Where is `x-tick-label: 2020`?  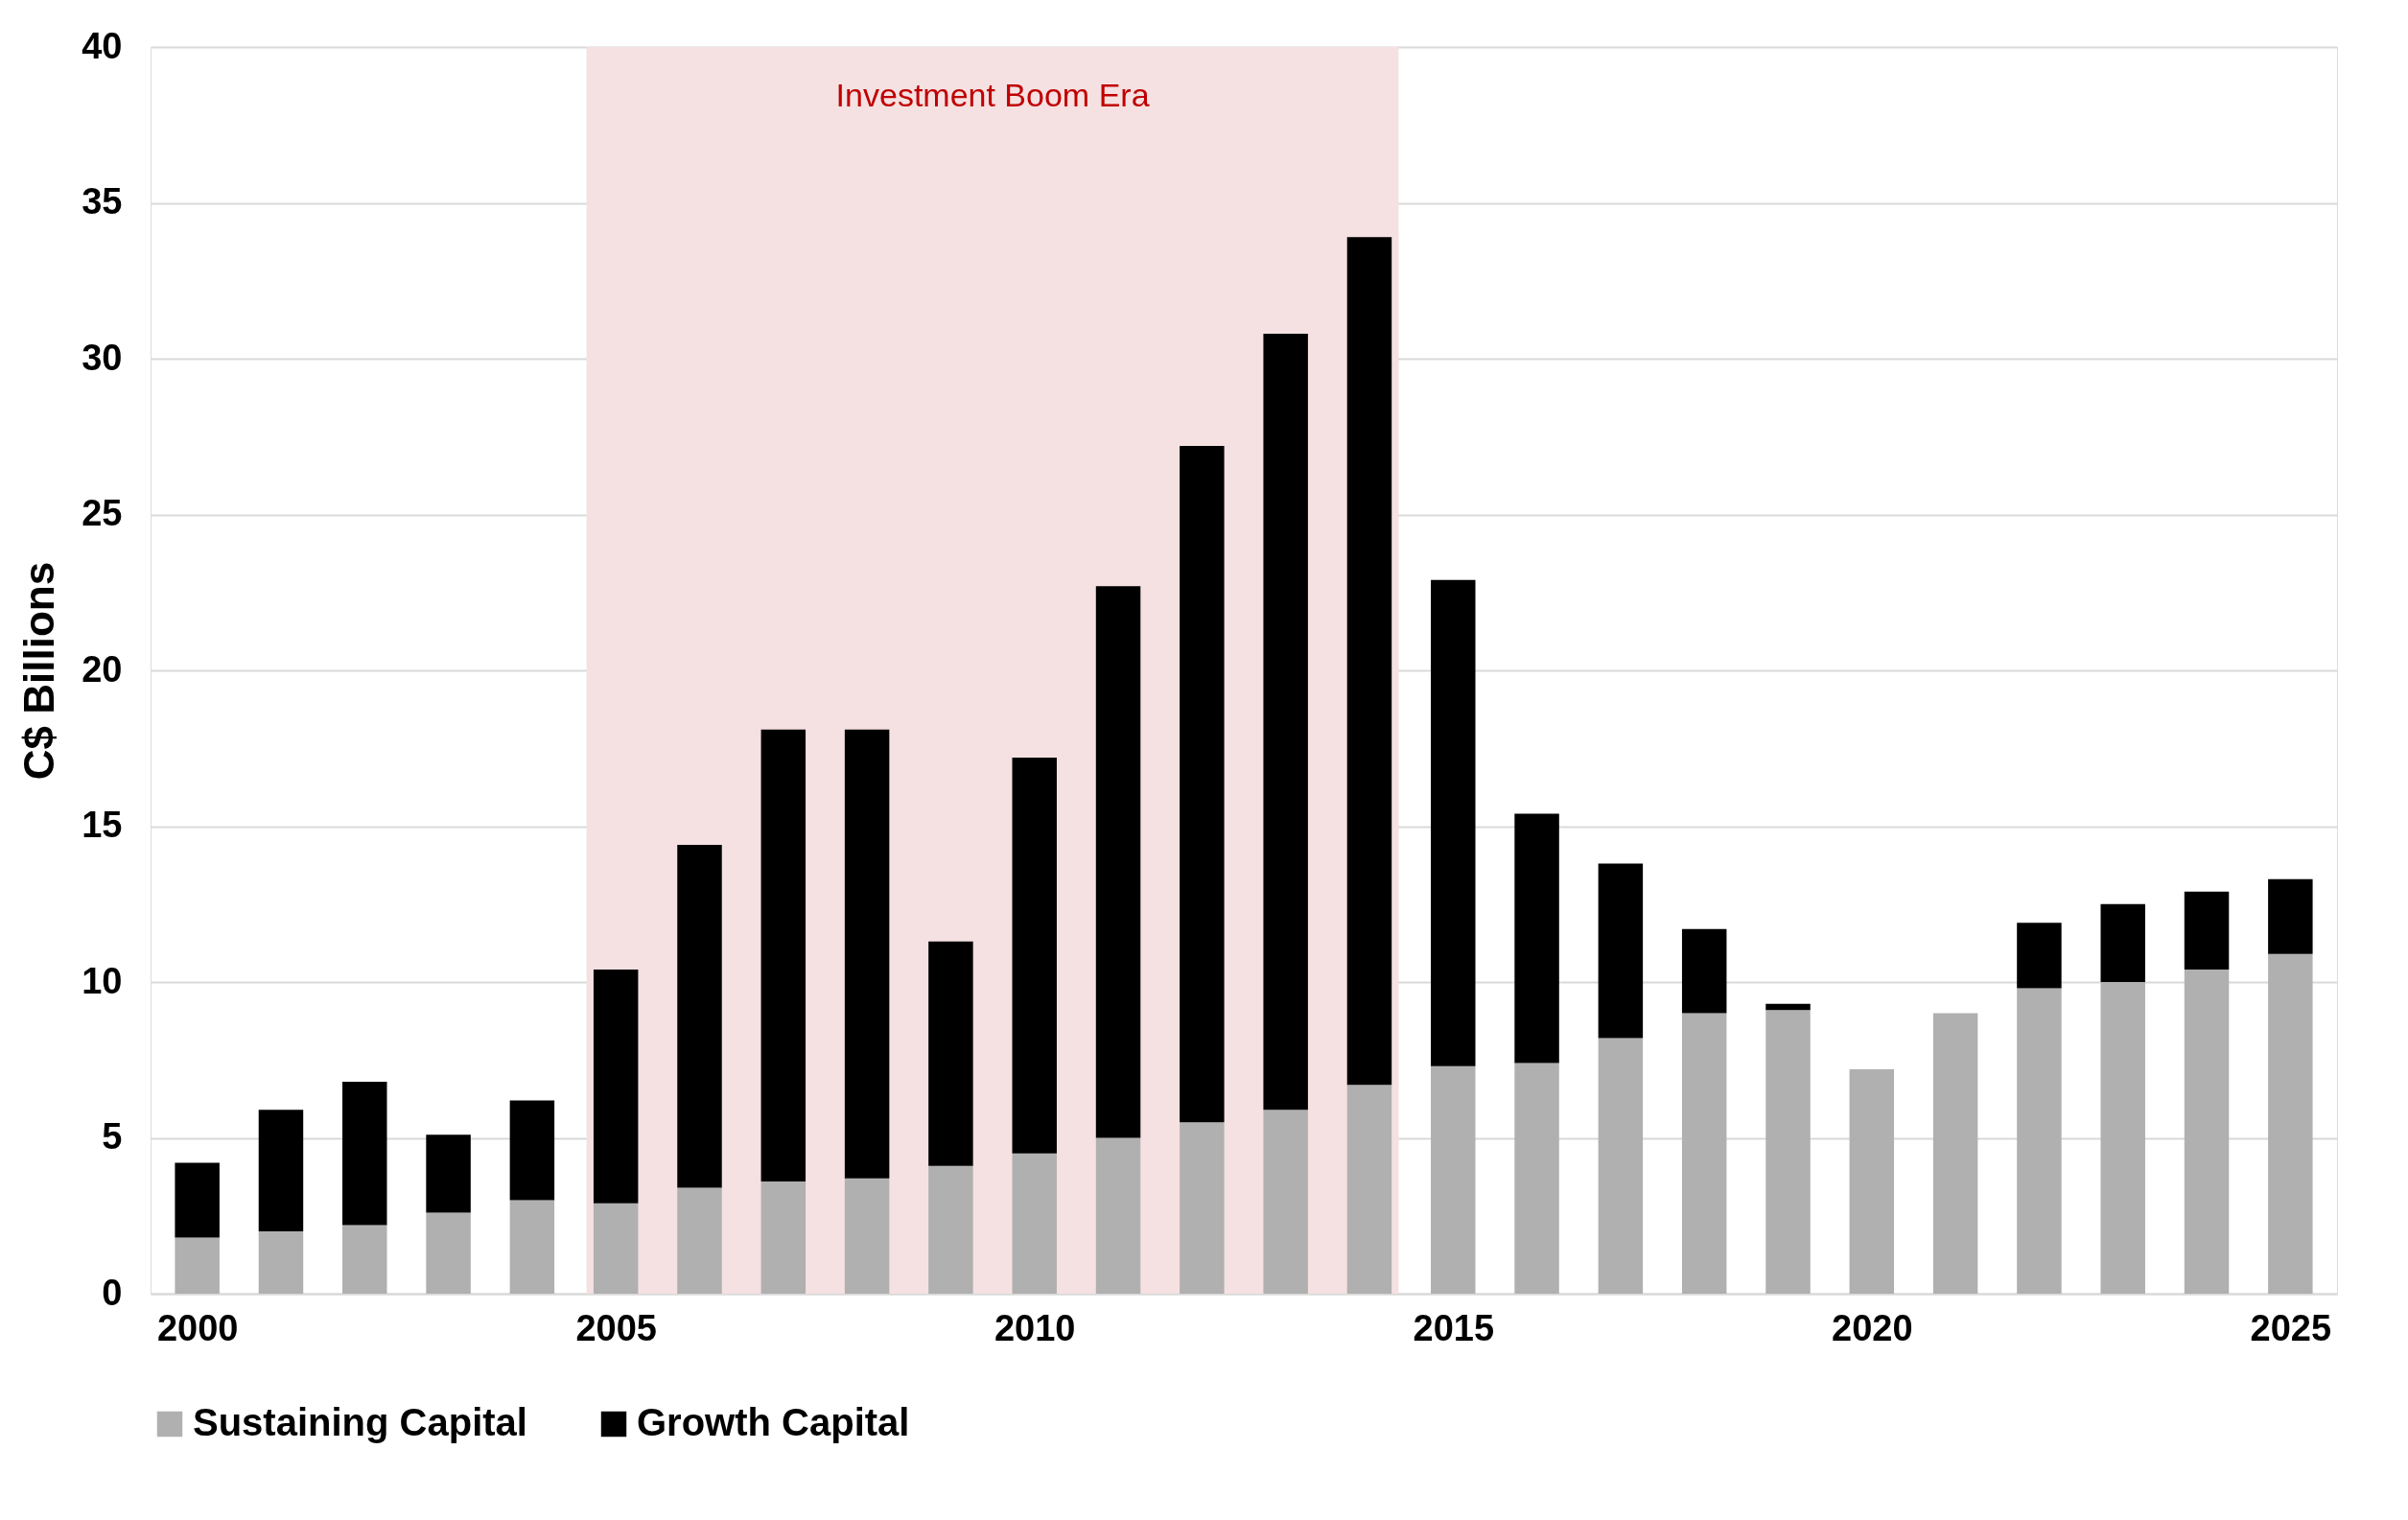
x-tick-label: 2020 is located at coordinates (1872, 1328).